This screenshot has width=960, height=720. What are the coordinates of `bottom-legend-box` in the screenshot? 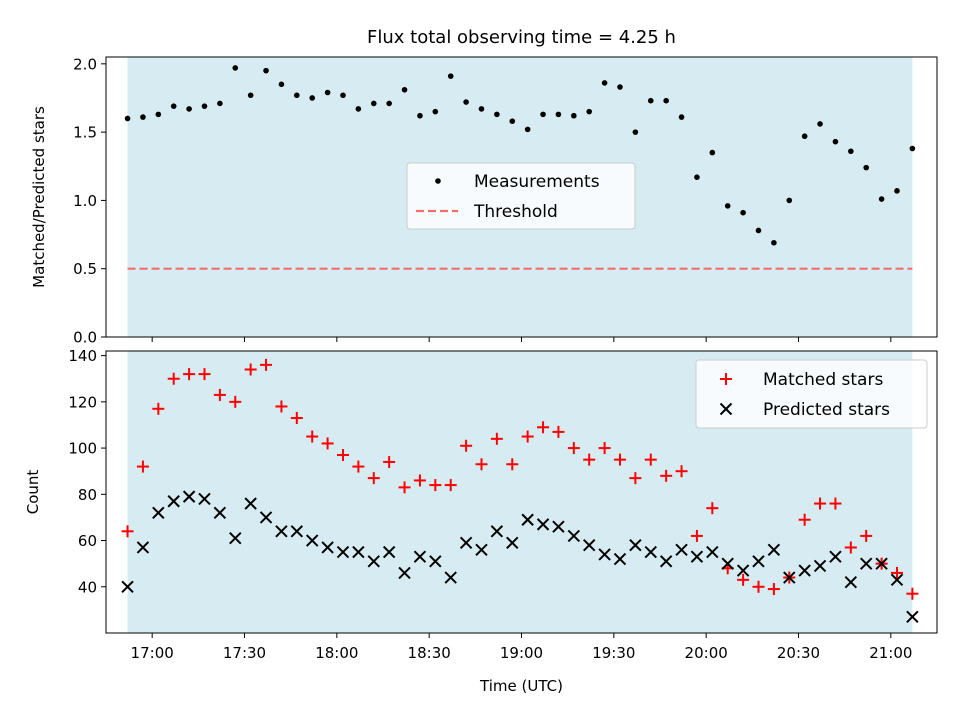 It's located at (811, 394).